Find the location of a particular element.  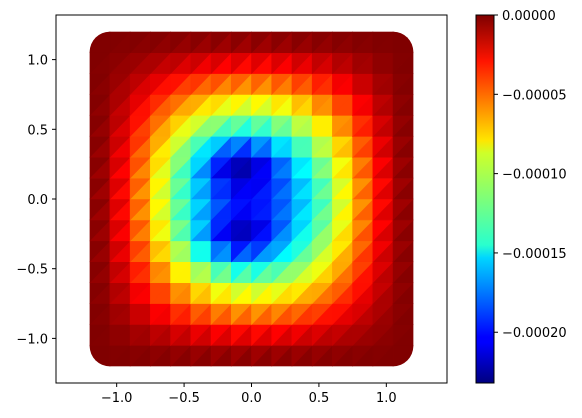

y-axis: 1.0 0.5 0.0 −0.5 −1.0 is located at coordinates (36, 200).